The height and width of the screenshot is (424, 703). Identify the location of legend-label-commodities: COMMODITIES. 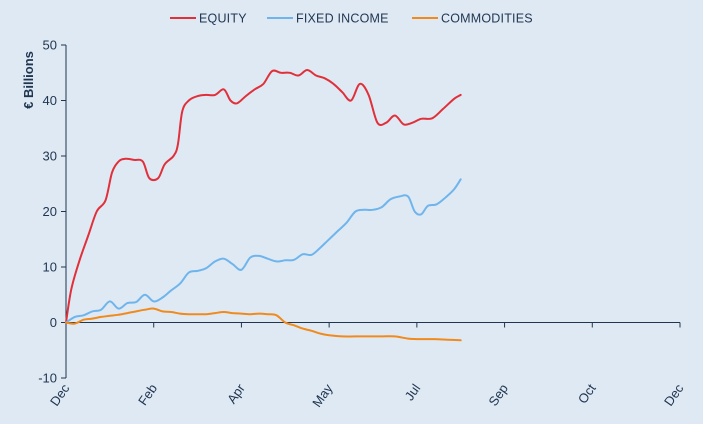
(487, 19).